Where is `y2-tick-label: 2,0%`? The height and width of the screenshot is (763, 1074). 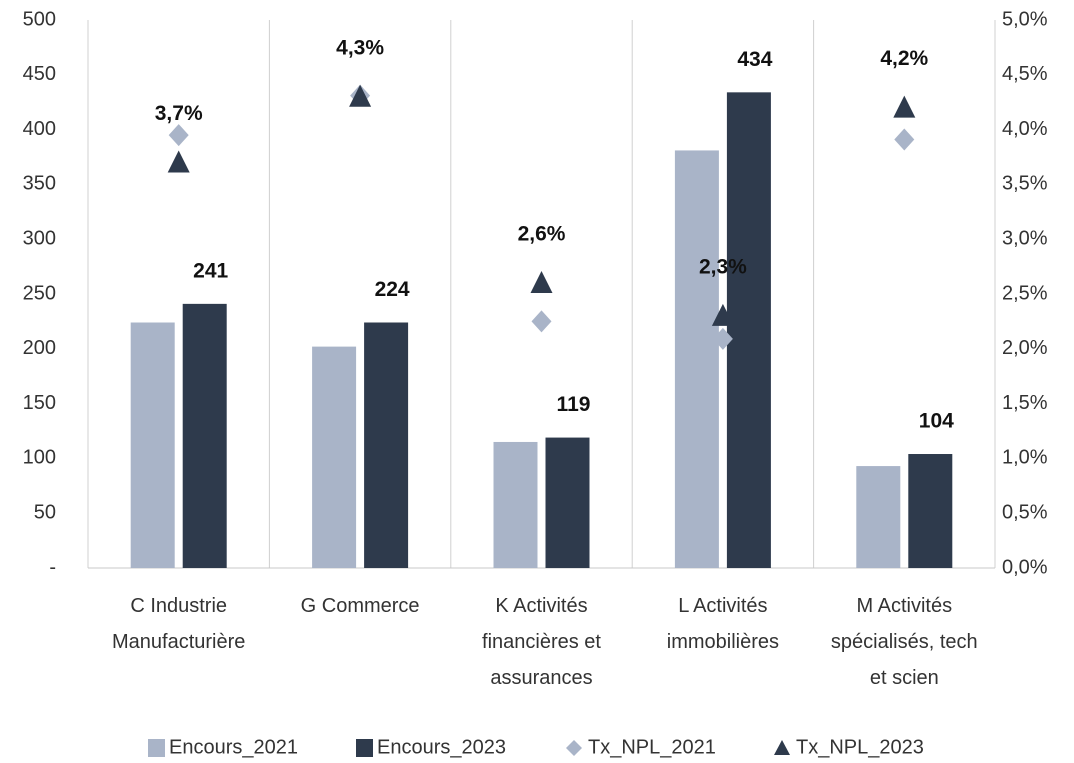
y2-tick-label: 2,0% is located at coordinates (1025, 348).